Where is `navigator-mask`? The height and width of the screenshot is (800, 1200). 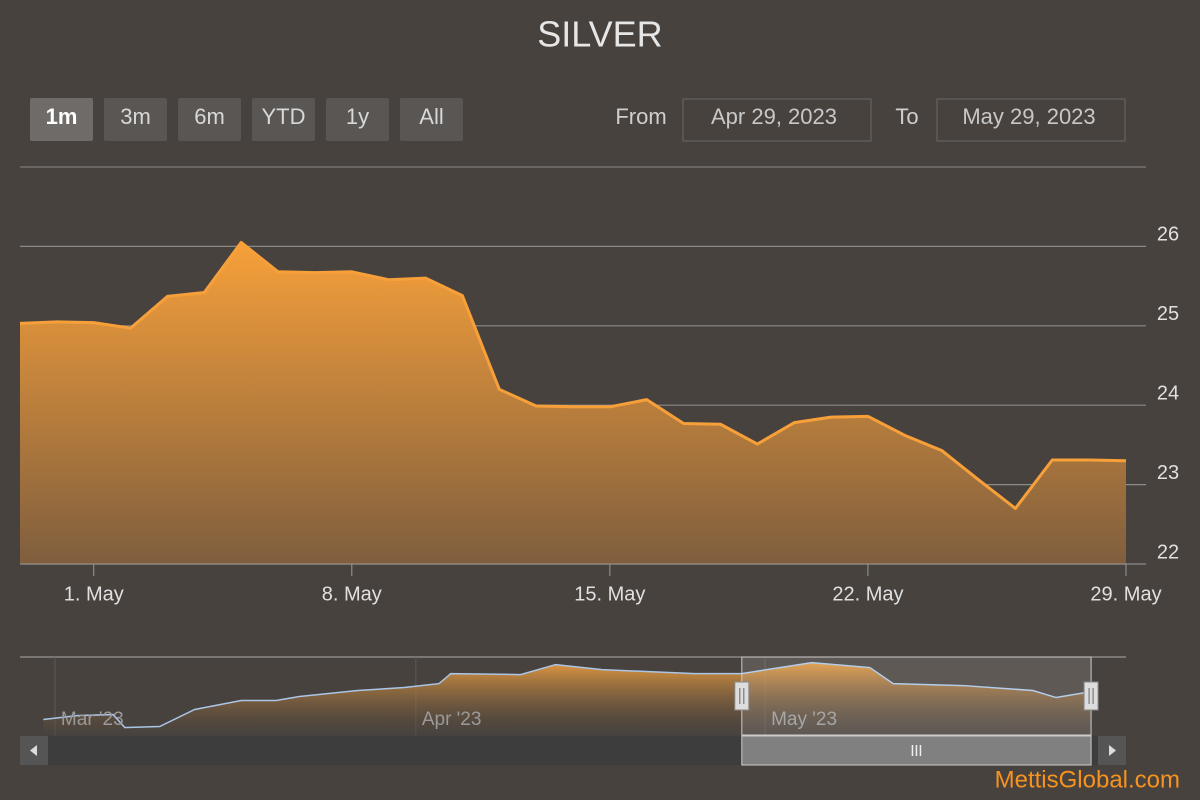 navigator-mask is located at coordinates (916, 696).